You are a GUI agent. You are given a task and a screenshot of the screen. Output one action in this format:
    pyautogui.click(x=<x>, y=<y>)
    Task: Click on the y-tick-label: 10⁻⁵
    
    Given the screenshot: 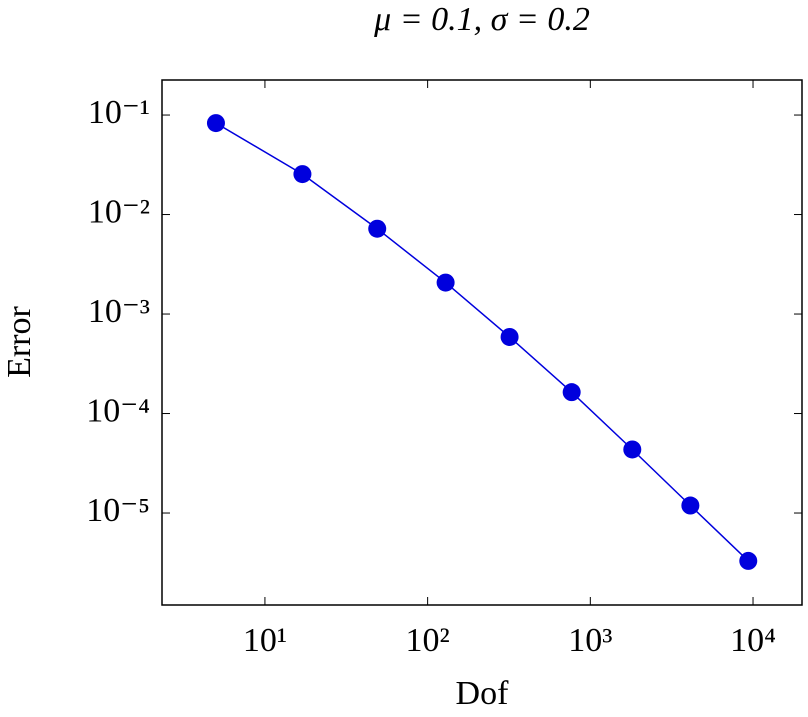 What is the action you would take?
    pyautogui.click(x=118, y=510)
    